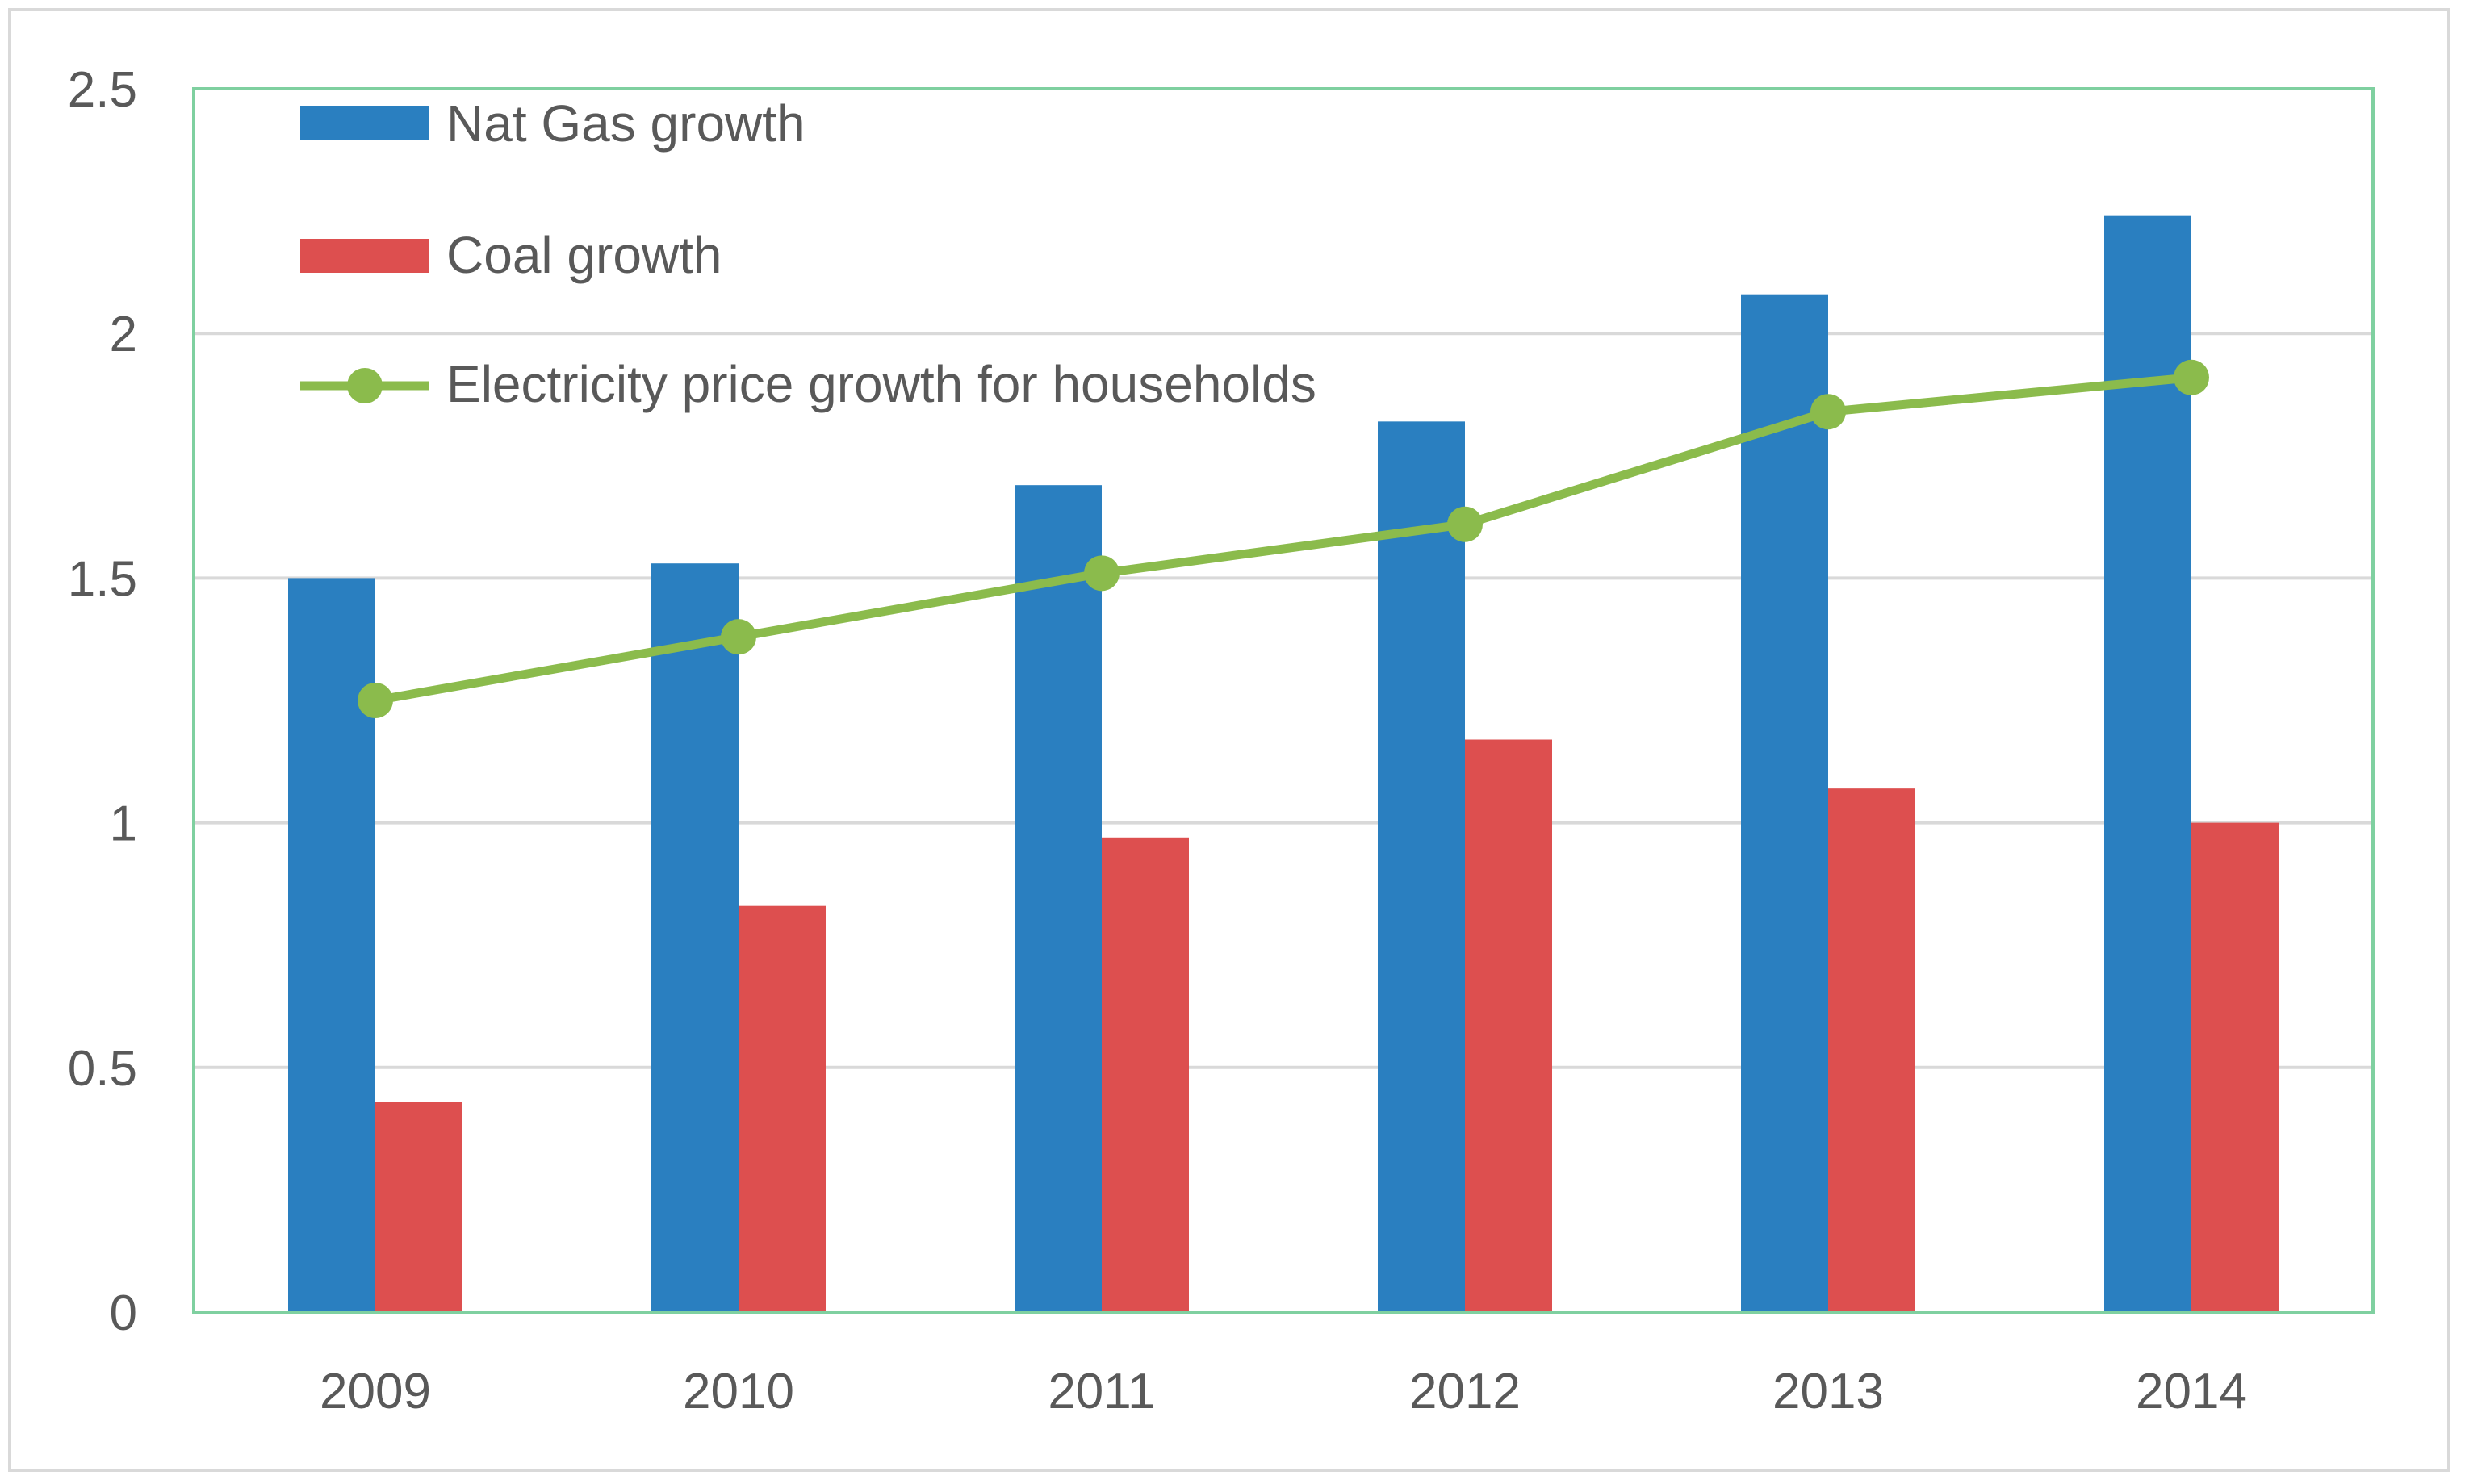  What do you see at coordinates (102, 579) in the screenshot?
I see `y-tick-label: 1.5` at bounding box center [102, 579].